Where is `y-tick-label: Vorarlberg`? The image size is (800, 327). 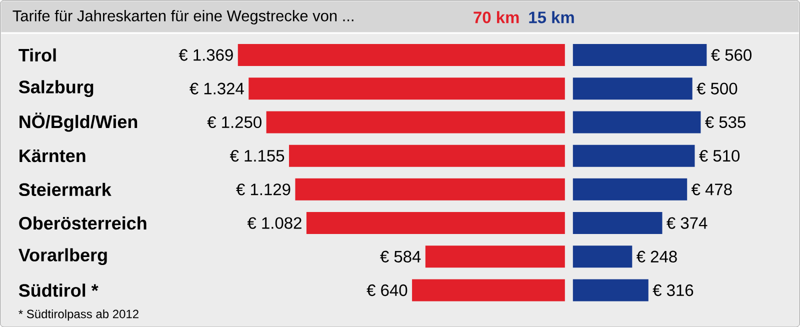 y-tick-label: Vorarlberg is located at coordinates (62, 256).